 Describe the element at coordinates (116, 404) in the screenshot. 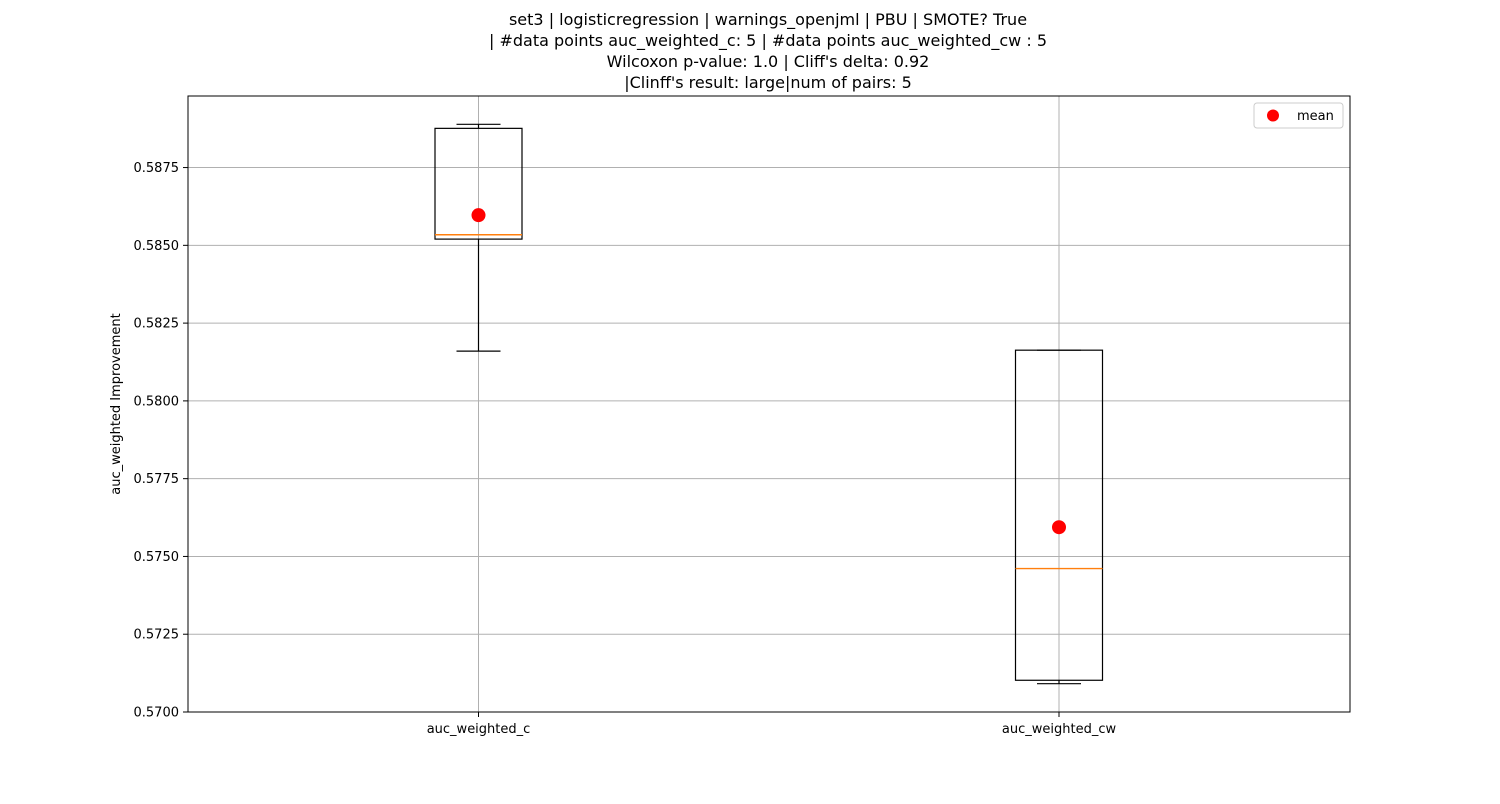

I see `y-axis-label: auc_weighted Improvement` at that location.